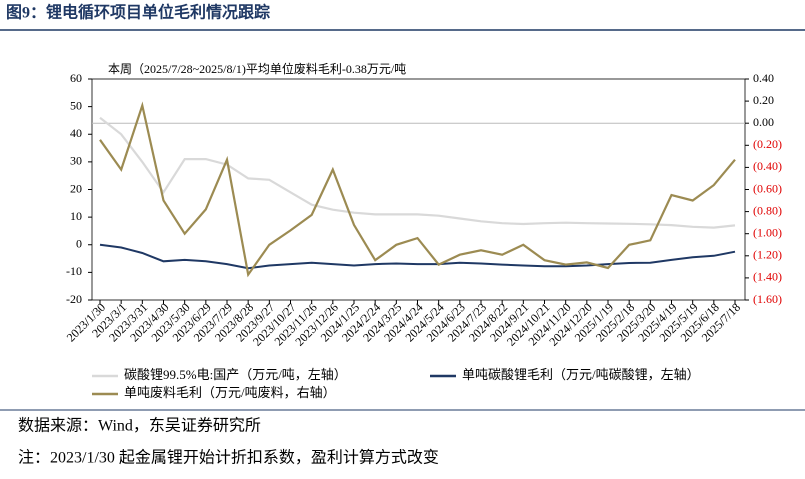 The image size is (805, 479). I want to click on y2-tick-label: (0.40), so click(767, 166).